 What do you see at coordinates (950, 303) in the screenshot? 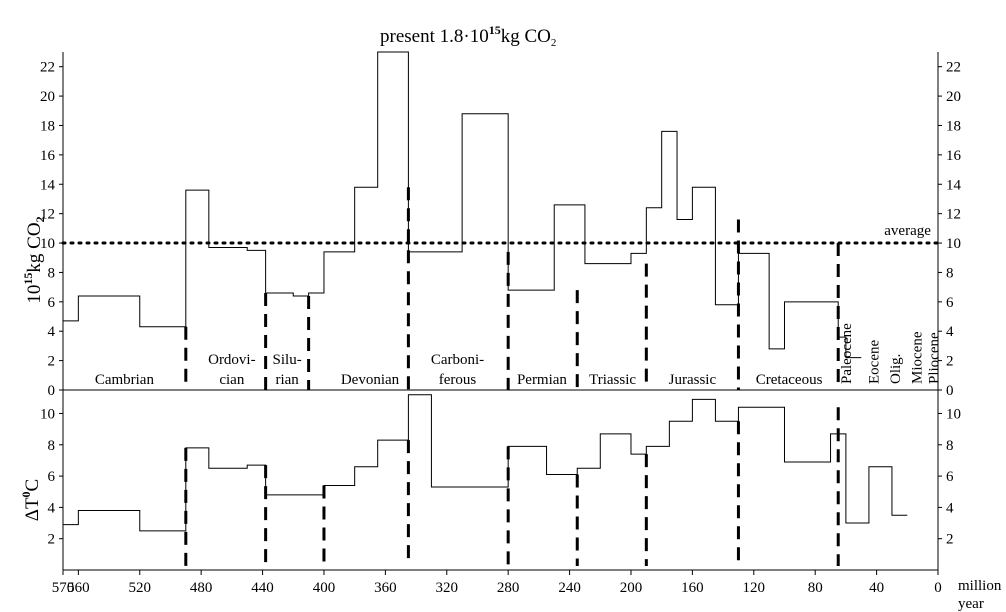
I see `top-y-tick-label-right: 6` at bounding box center [950, 303].